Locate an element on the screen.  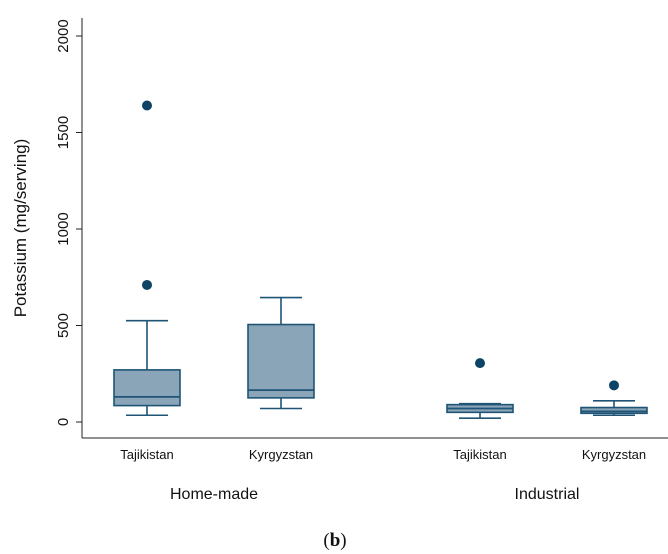
y-tick-label: 1000 is located at coordinates (63, 228).